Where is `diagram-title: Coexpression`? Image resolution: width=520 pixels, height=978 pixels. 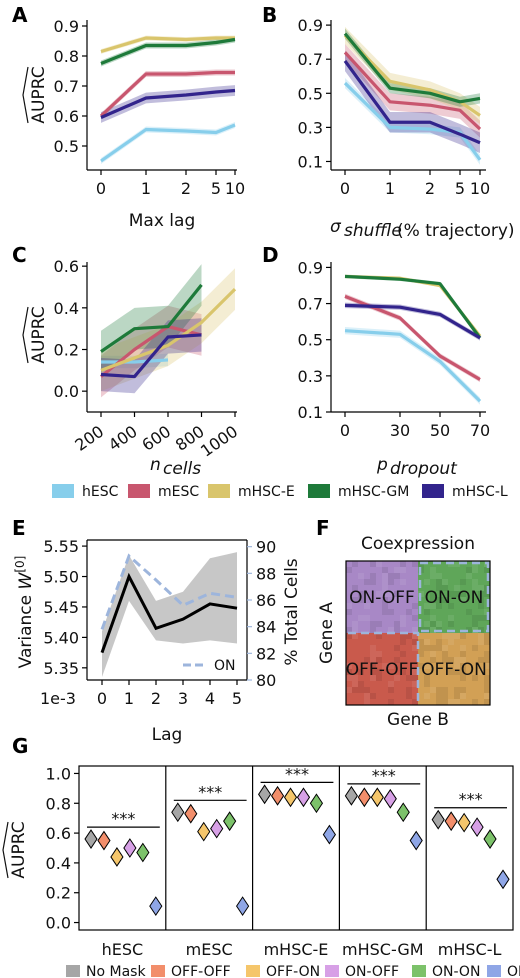 diagram-title: Coexpression is located at coordinates (418, 544).